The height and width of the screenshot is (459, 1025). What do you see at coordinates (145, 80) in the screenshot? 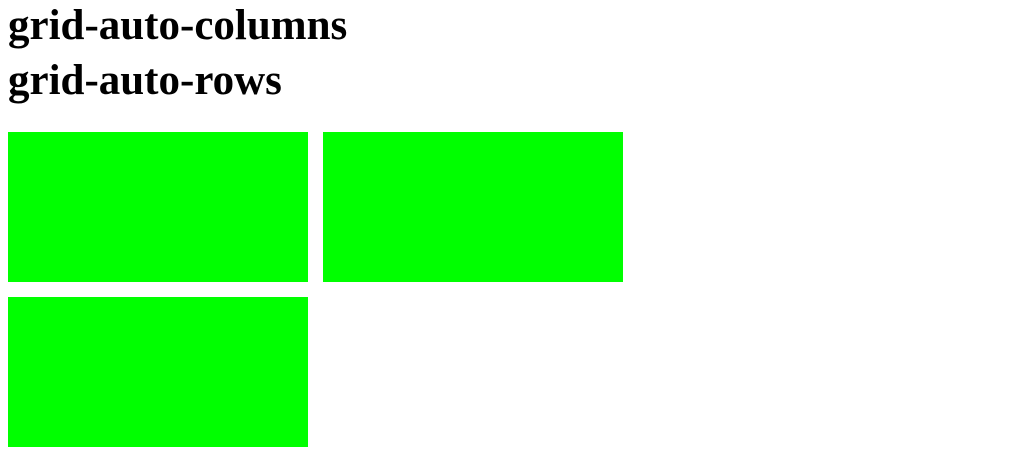
I see `grid-auto-rows-heading: grid-auto-rows` at bounding box center [145, 80].